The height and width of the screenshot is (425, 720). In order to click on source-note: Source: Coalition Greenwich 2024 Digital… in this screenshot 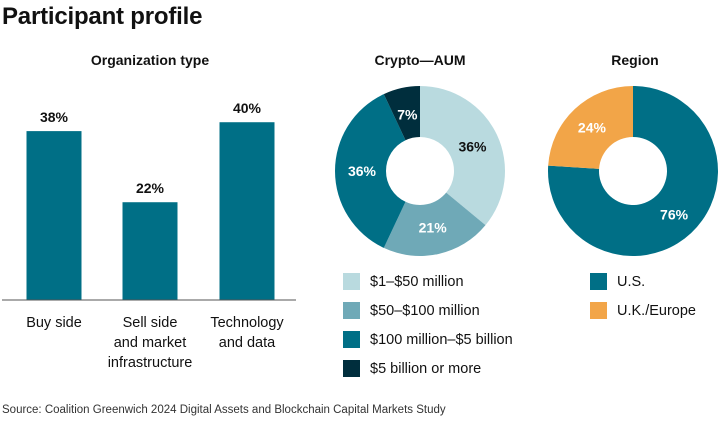, I will do `click(224, 410)`.